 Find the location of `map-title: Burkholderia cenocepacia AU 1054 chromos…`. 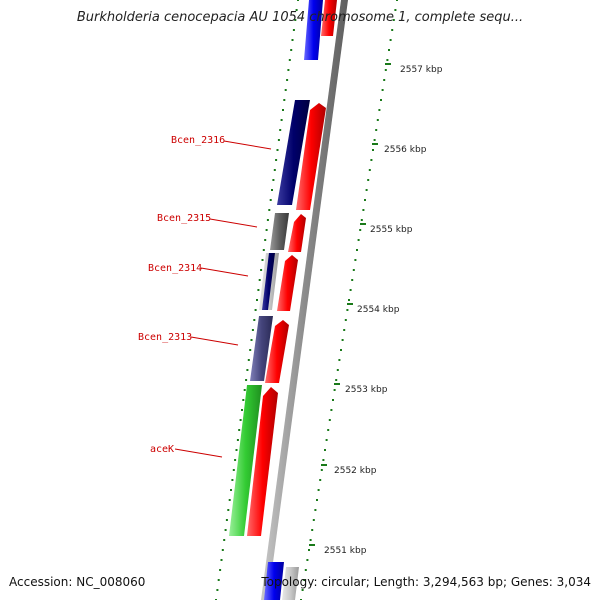

map-title: Burkholderia cenocepacia AU 1054 chromos… is located at coordinates (300, 17).